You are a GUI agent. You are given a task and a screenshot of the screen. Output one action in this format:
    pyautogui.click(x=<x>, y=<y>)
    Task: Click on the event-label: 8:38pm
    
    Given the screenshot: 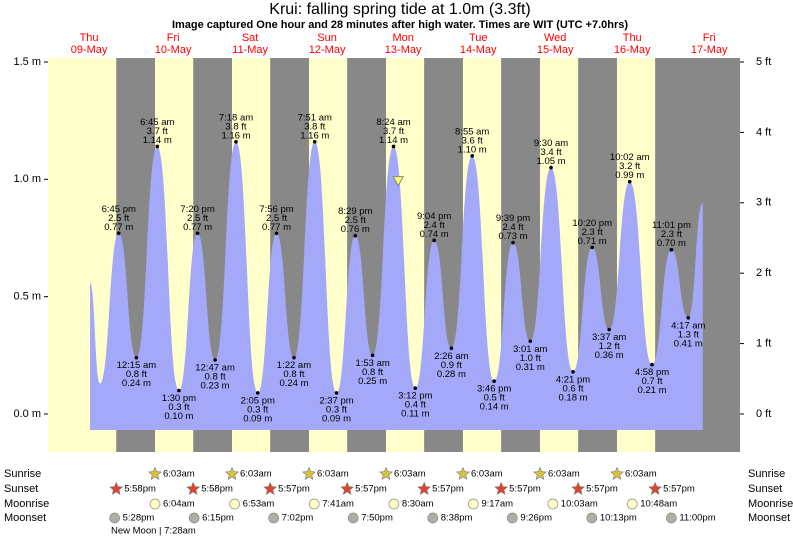 What is the action you would take?
    pyautogui.click(x=457, y=518)
    